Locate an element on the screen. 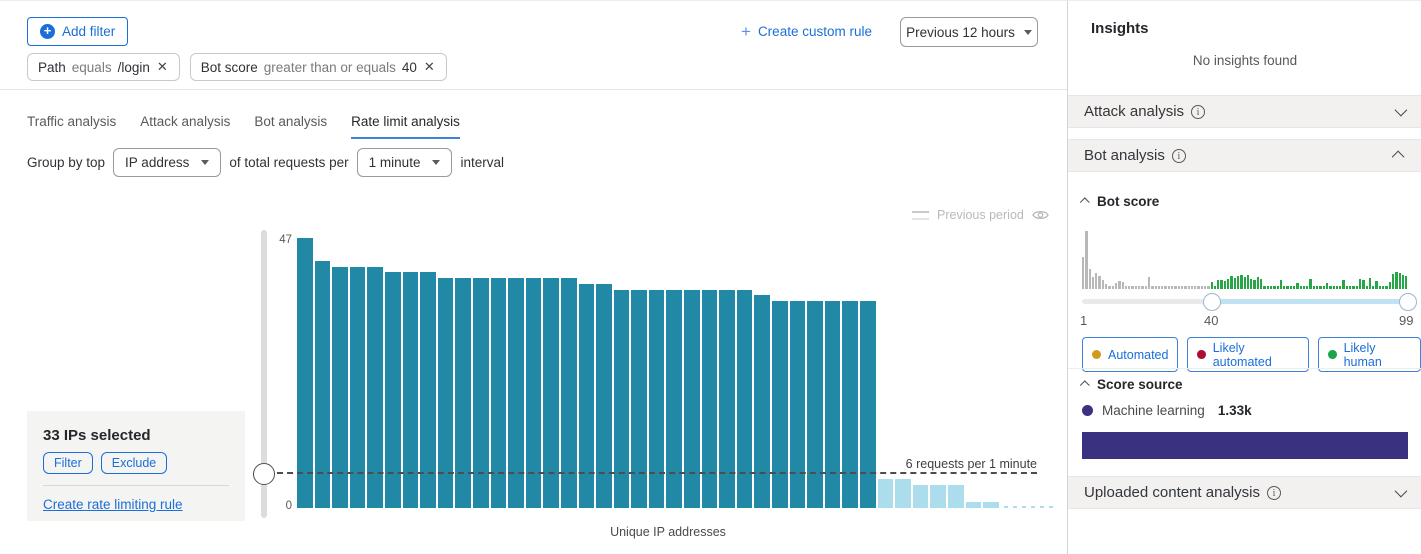 Image resolution: width=1421 pixels, height=554 pixels. legend-label: Likely human is located at coordinates (1362, 354).